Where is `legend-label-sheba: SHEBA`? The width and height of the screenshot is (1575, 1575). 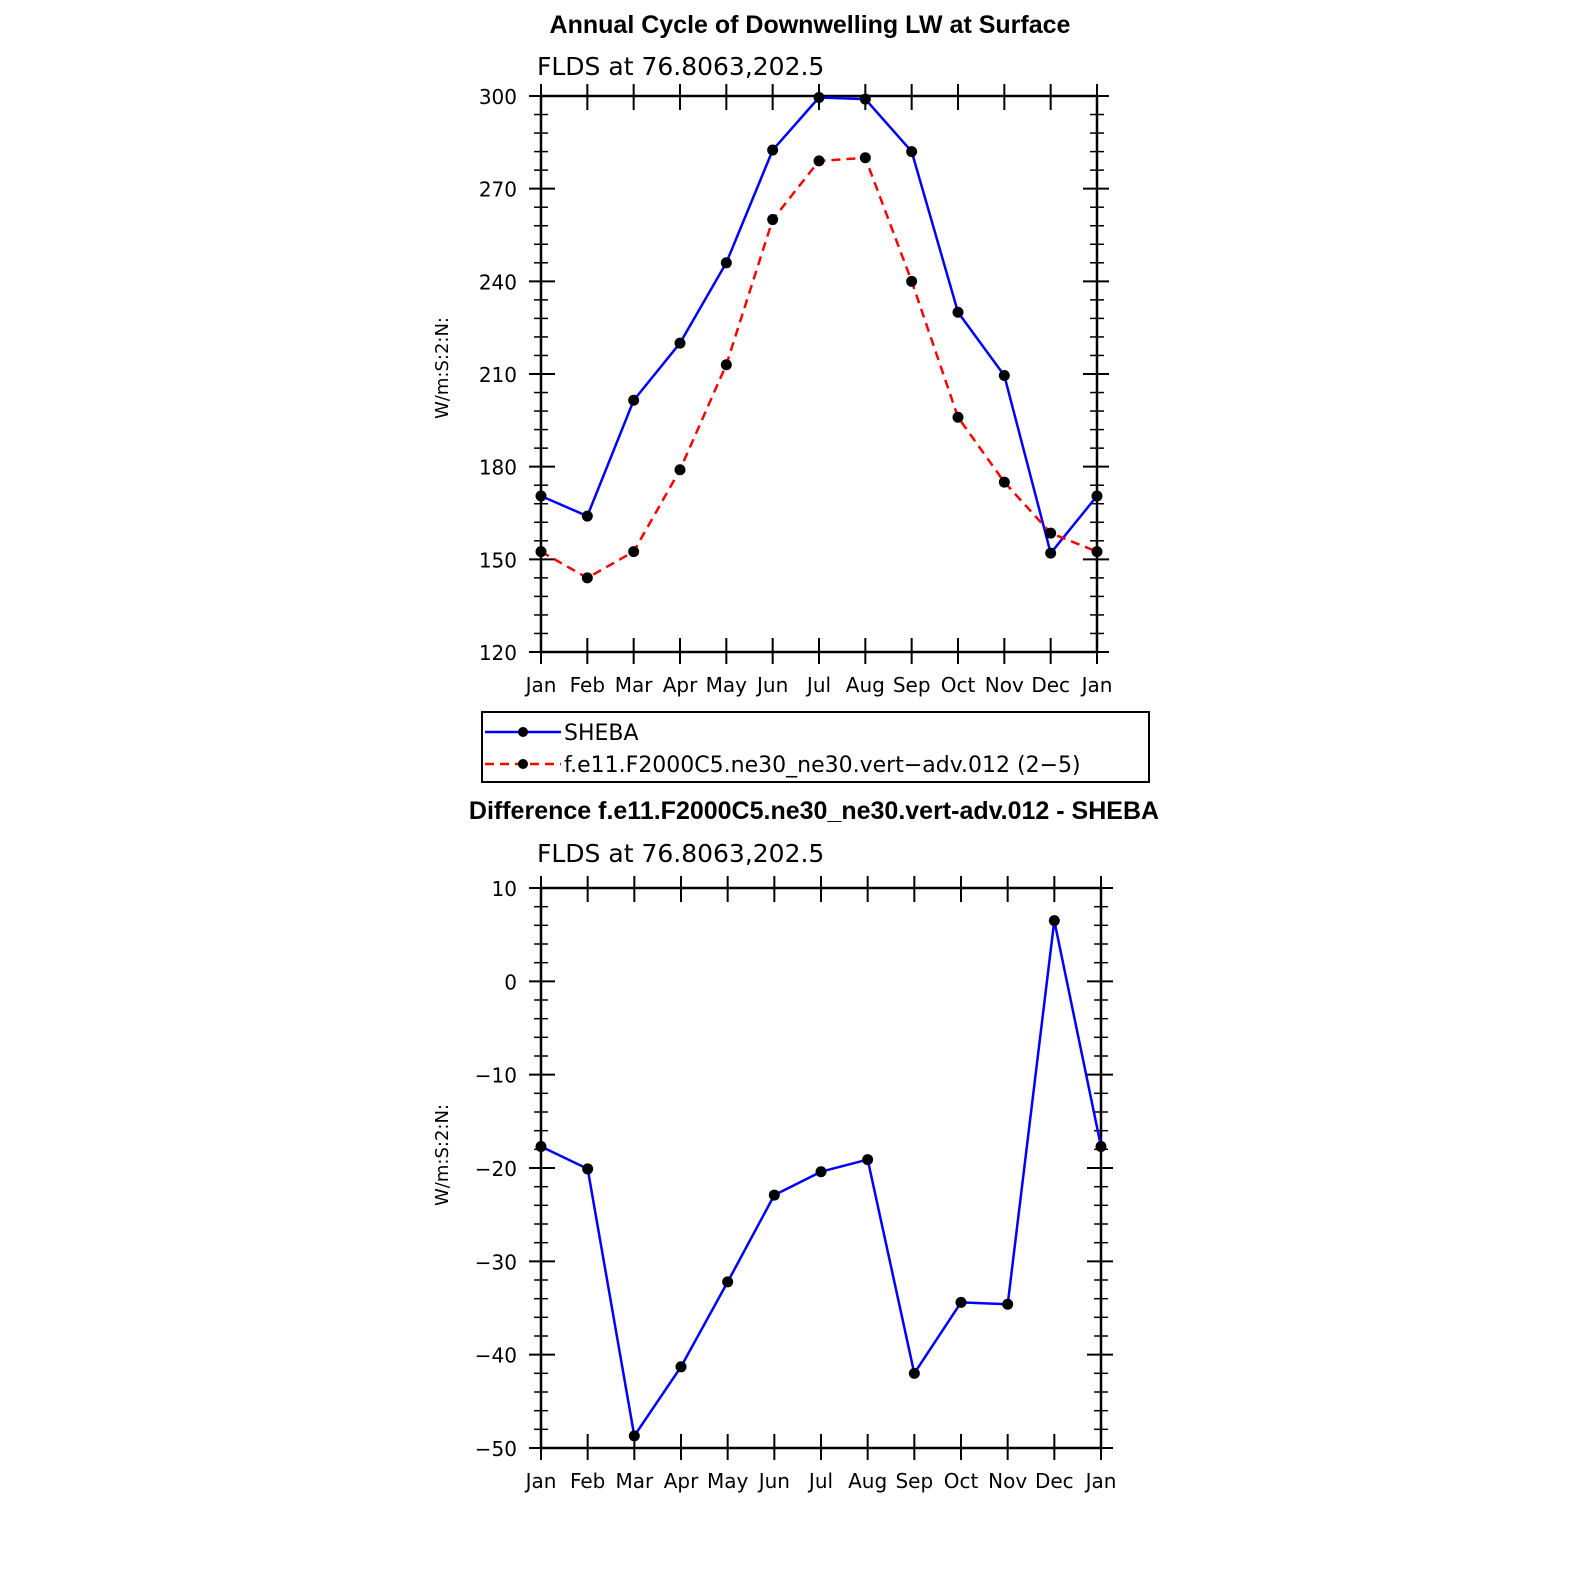 legend-label-sheba: SHEBA is located at coordinates (601, 733).